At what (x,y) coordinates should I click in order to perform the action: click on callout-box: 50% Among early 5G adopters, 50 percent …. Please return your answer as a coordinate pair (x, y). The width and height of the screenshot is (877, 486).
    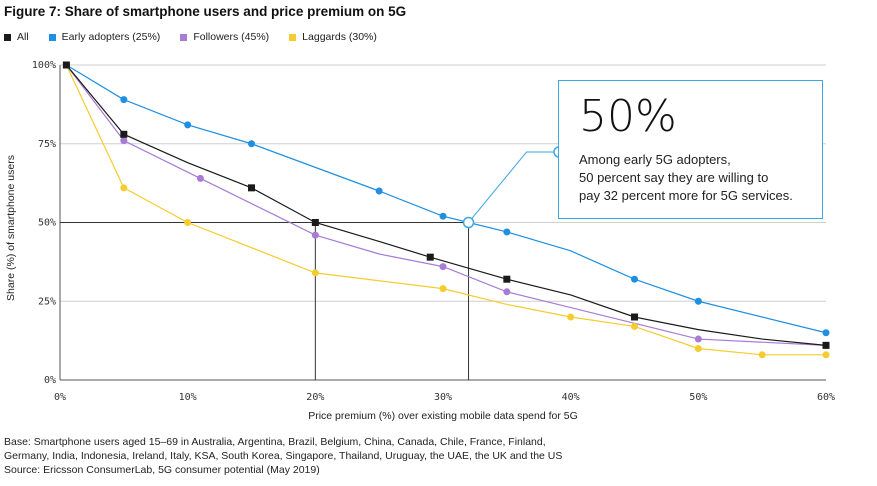
    Looking at the image, I should click on (690, 149).